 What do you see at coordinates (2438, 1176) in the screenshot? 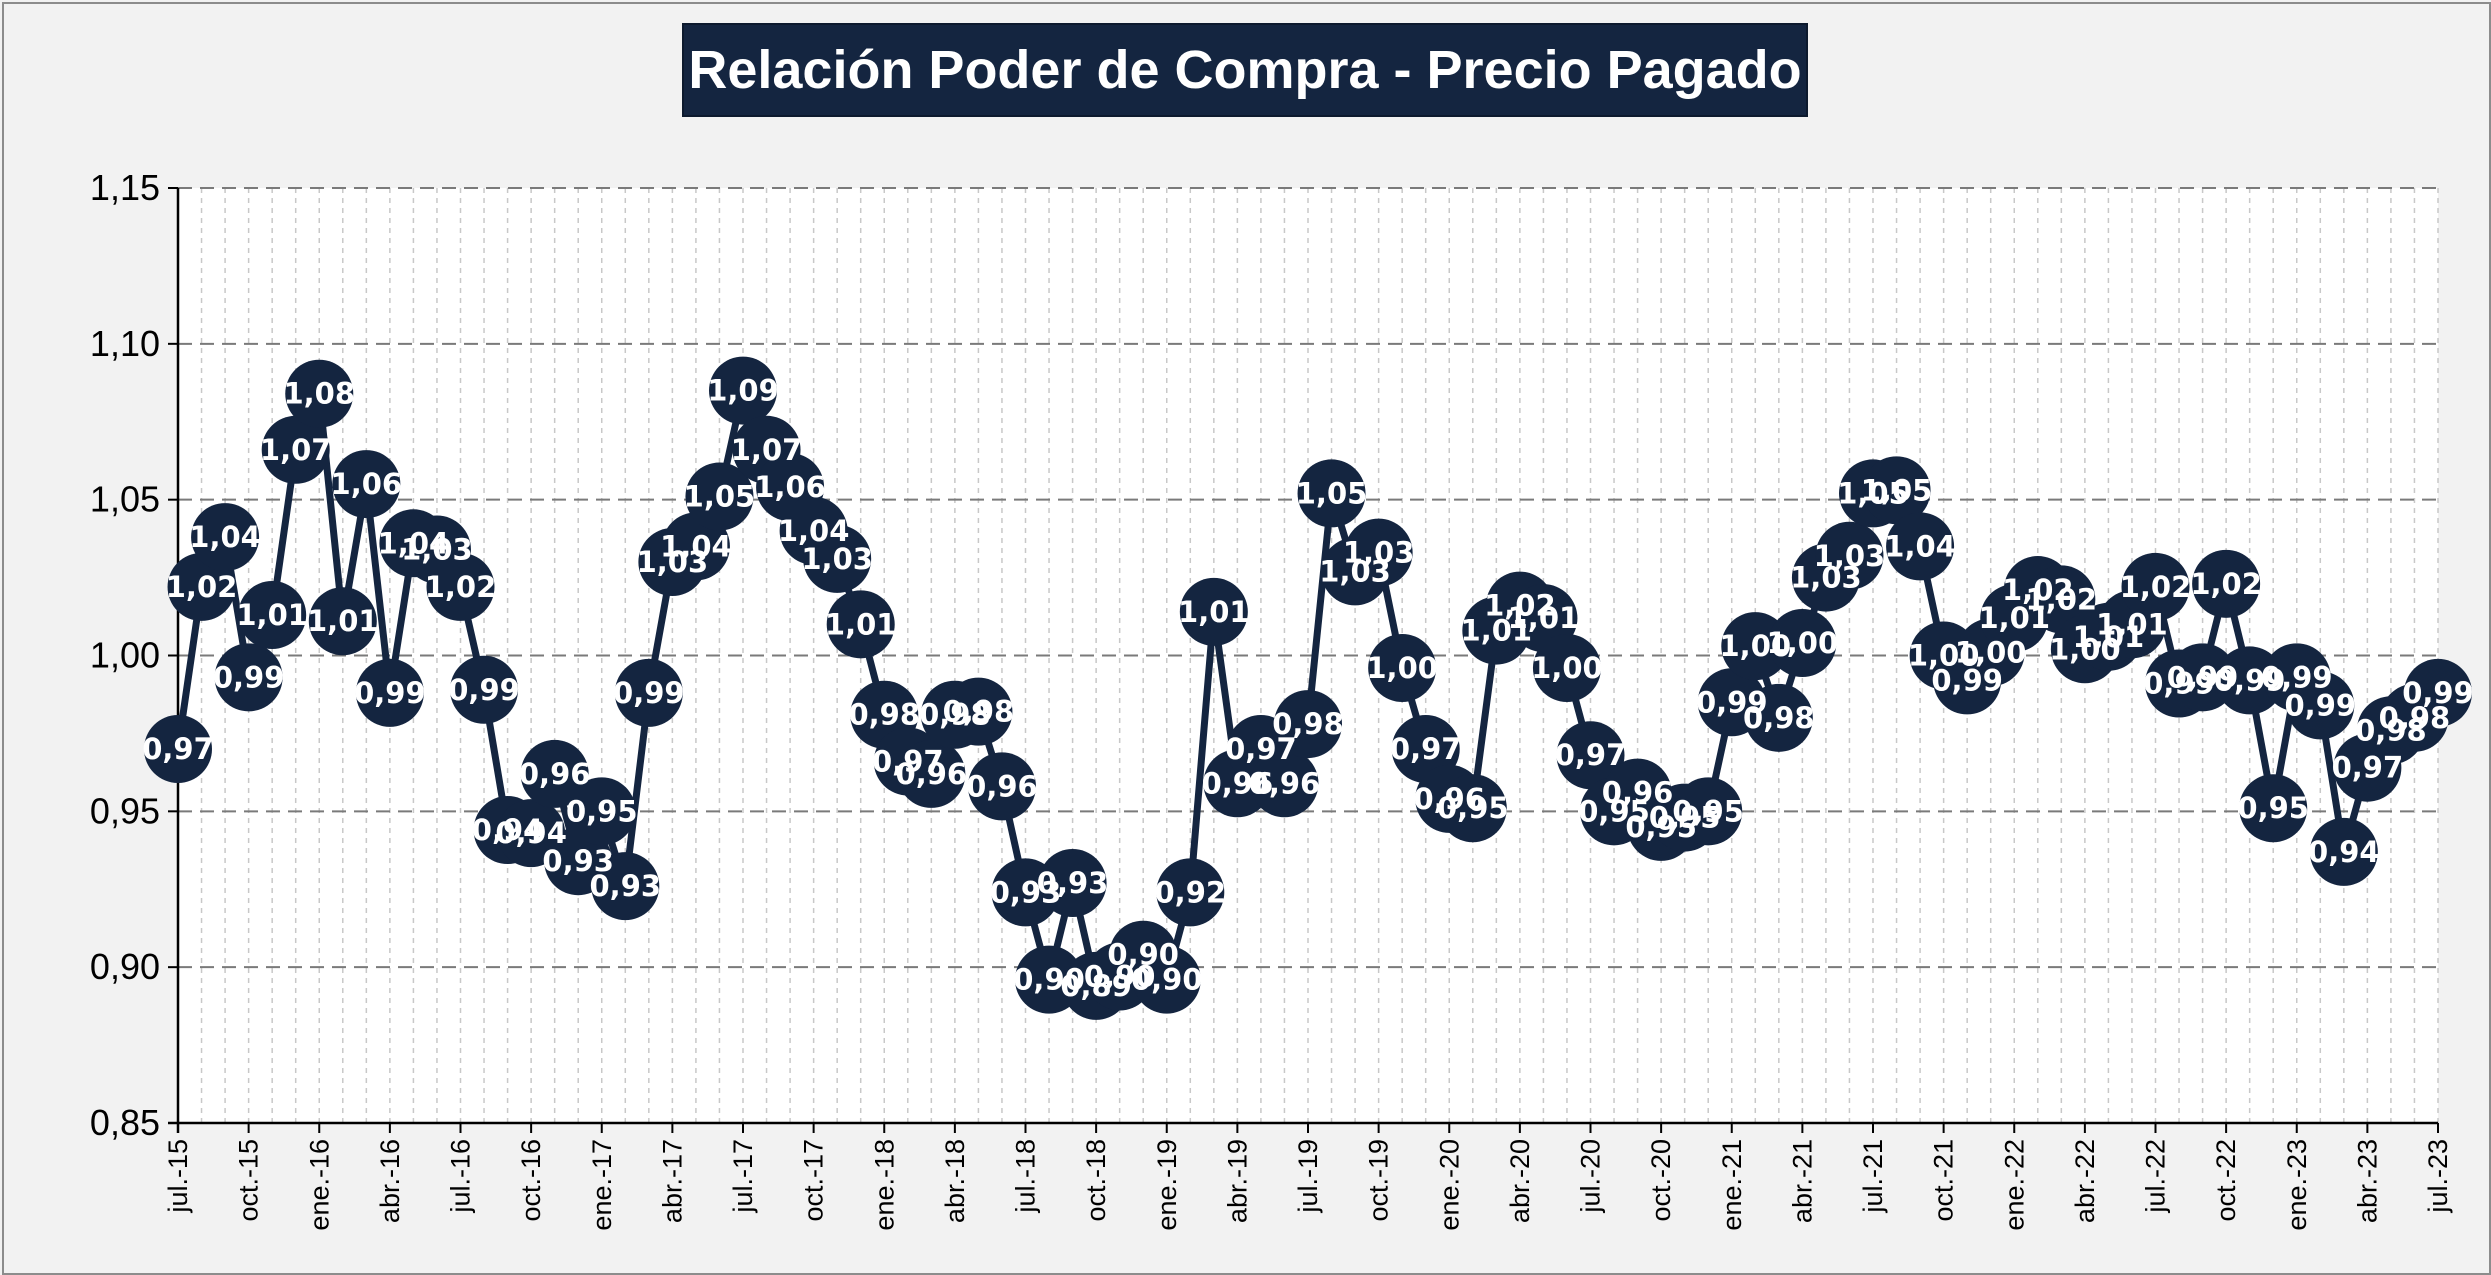
I see `x-tick-label: jul.-23` at bounding box center [2438, 1176].